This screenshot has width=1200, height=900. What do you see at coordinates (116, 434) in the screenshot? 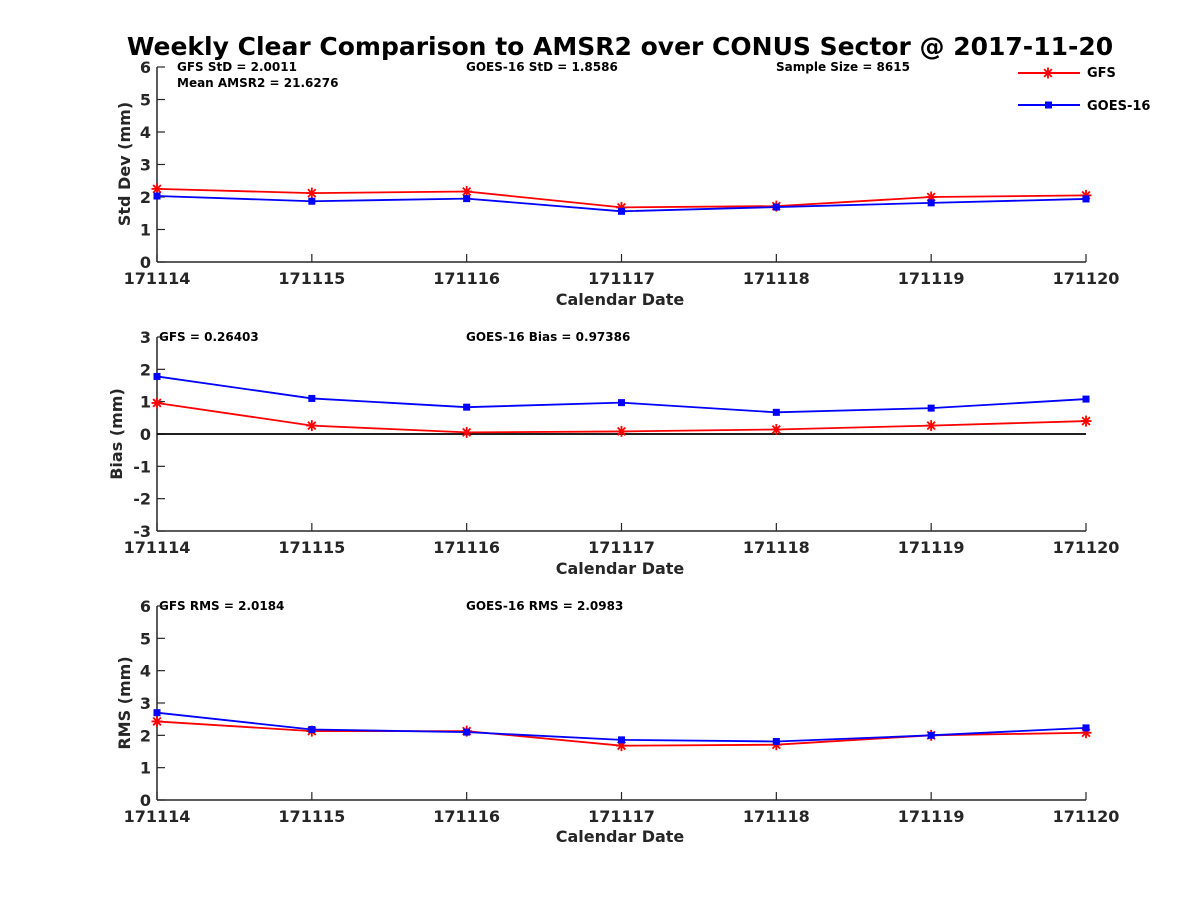
I see `y-axis-label: Bias (mm)` at bounding box center [116, 434].